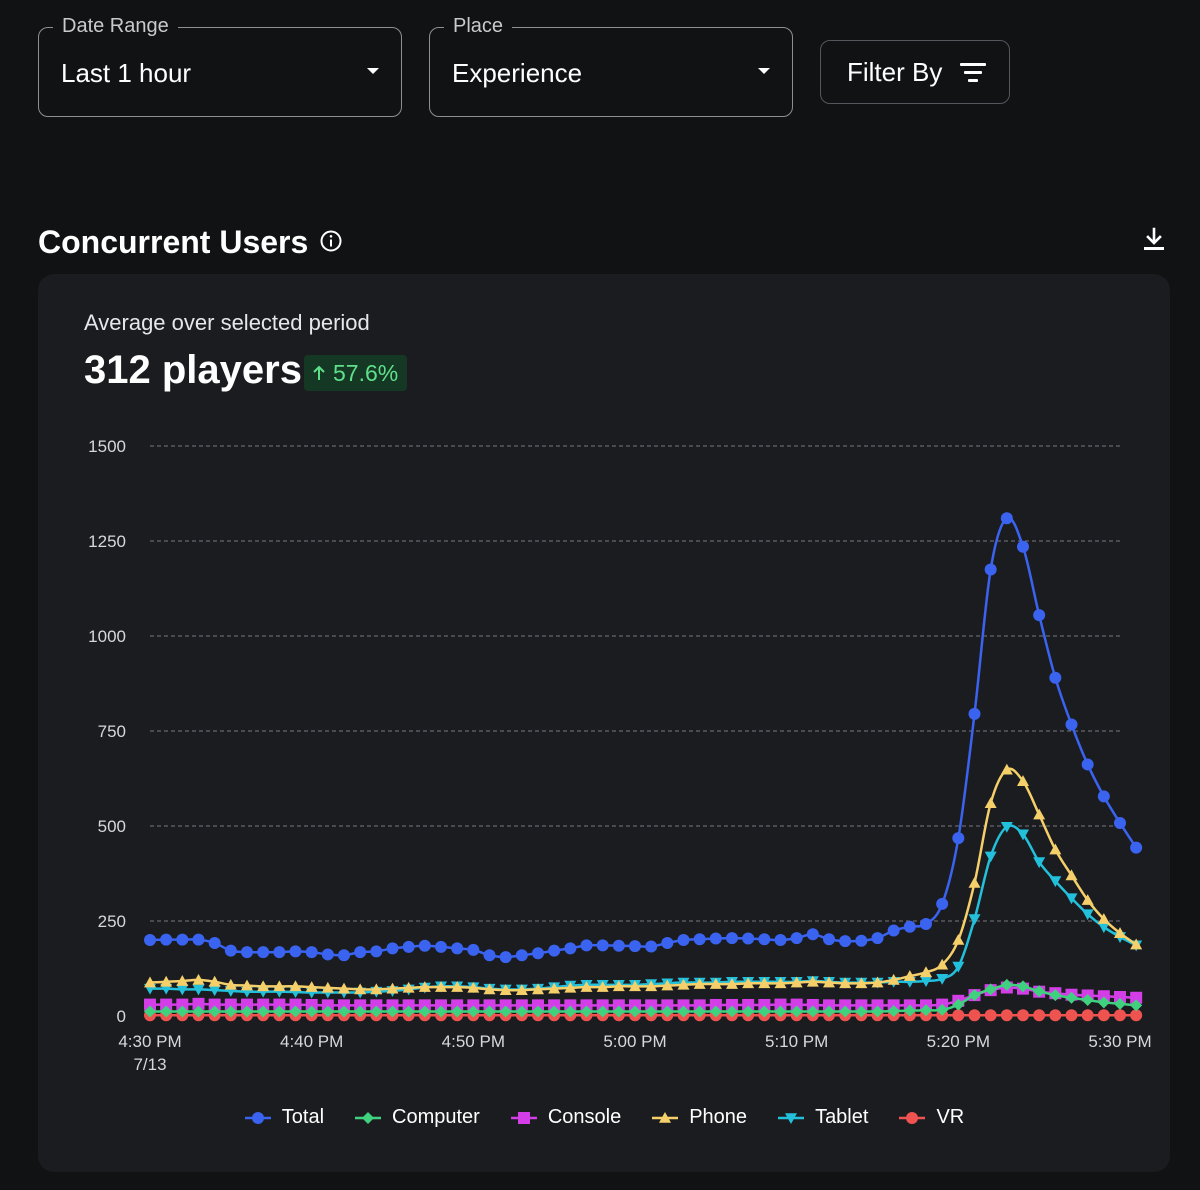 The image size is (1200, 1190). What do you see at coordinates (634, 1041) in the screenshot?
I see `x-tick-label: 5:00 PM` at bounding box center [634, 1041].